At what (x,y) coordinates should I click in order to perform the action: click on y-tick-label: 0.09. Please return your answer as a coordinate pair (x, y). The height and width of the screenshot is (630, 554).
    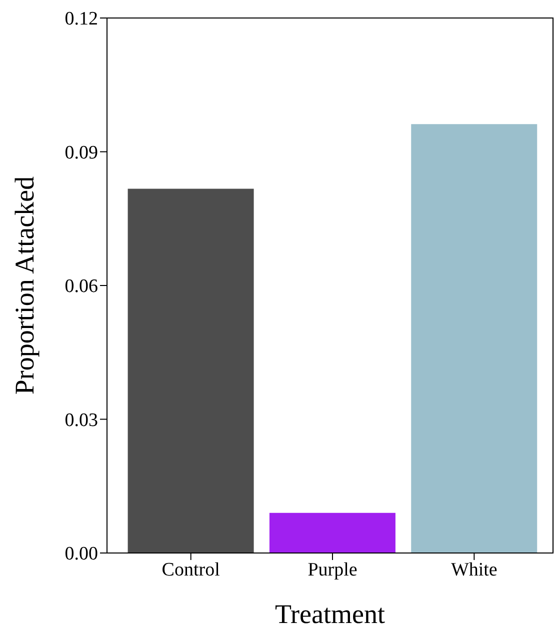
    Looking at the image, I should click on (81, 153).